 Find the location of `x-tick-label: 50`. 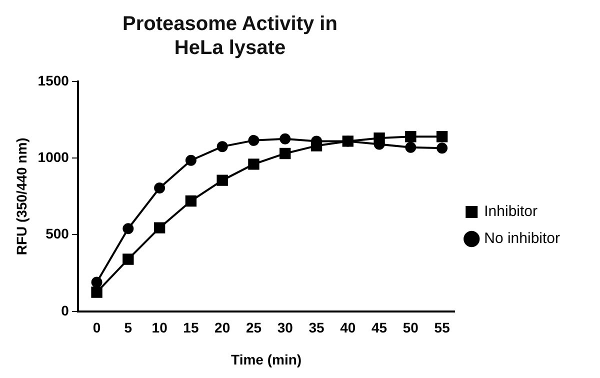

x-tick-label: 50 is located at coordinates (410, 328).